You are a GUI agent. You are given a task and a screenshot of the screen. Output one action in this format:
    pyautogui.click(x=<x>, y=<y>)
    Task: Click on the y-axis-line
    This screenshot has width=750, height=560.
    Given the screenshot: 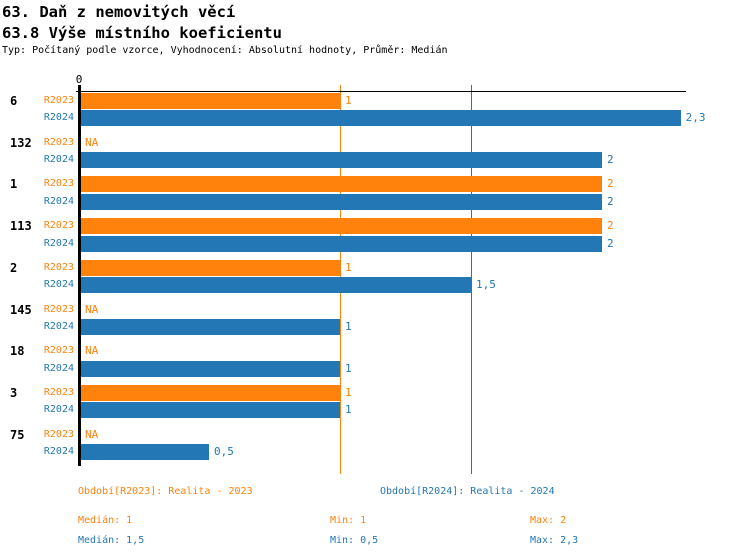 What is the action you would take?
    pyautogui.click(x=79, y=275)
    